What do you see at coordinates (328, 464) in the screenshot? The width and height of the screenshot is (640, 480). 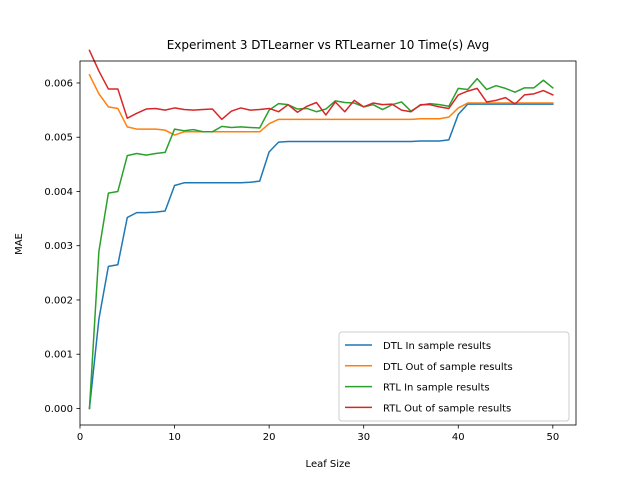 I see `x-axis-label: Leaf Size` at bounding box center [328, 464].